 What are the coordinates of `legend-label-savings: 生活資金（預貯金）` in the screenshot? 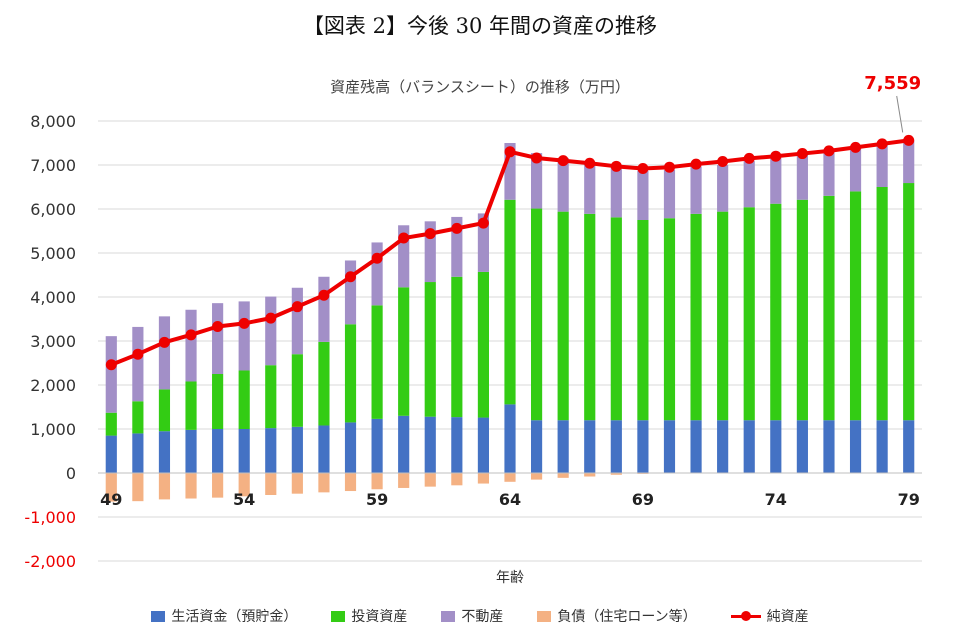 It's located at (234, 617).